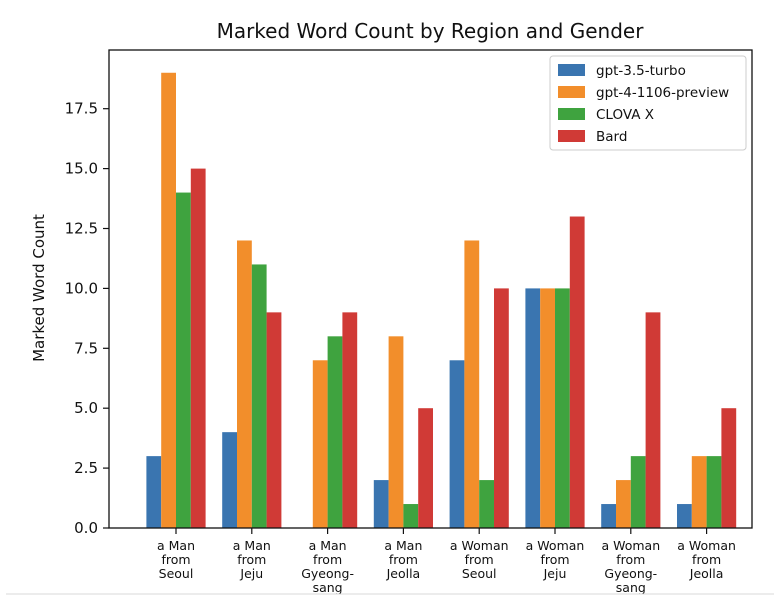 The width and height of the screenshot is (780, 604). Describe the element at coordinates (555, 559) in the screenshot. I see `x-tick-label: a Woman from Jeju` at that location.